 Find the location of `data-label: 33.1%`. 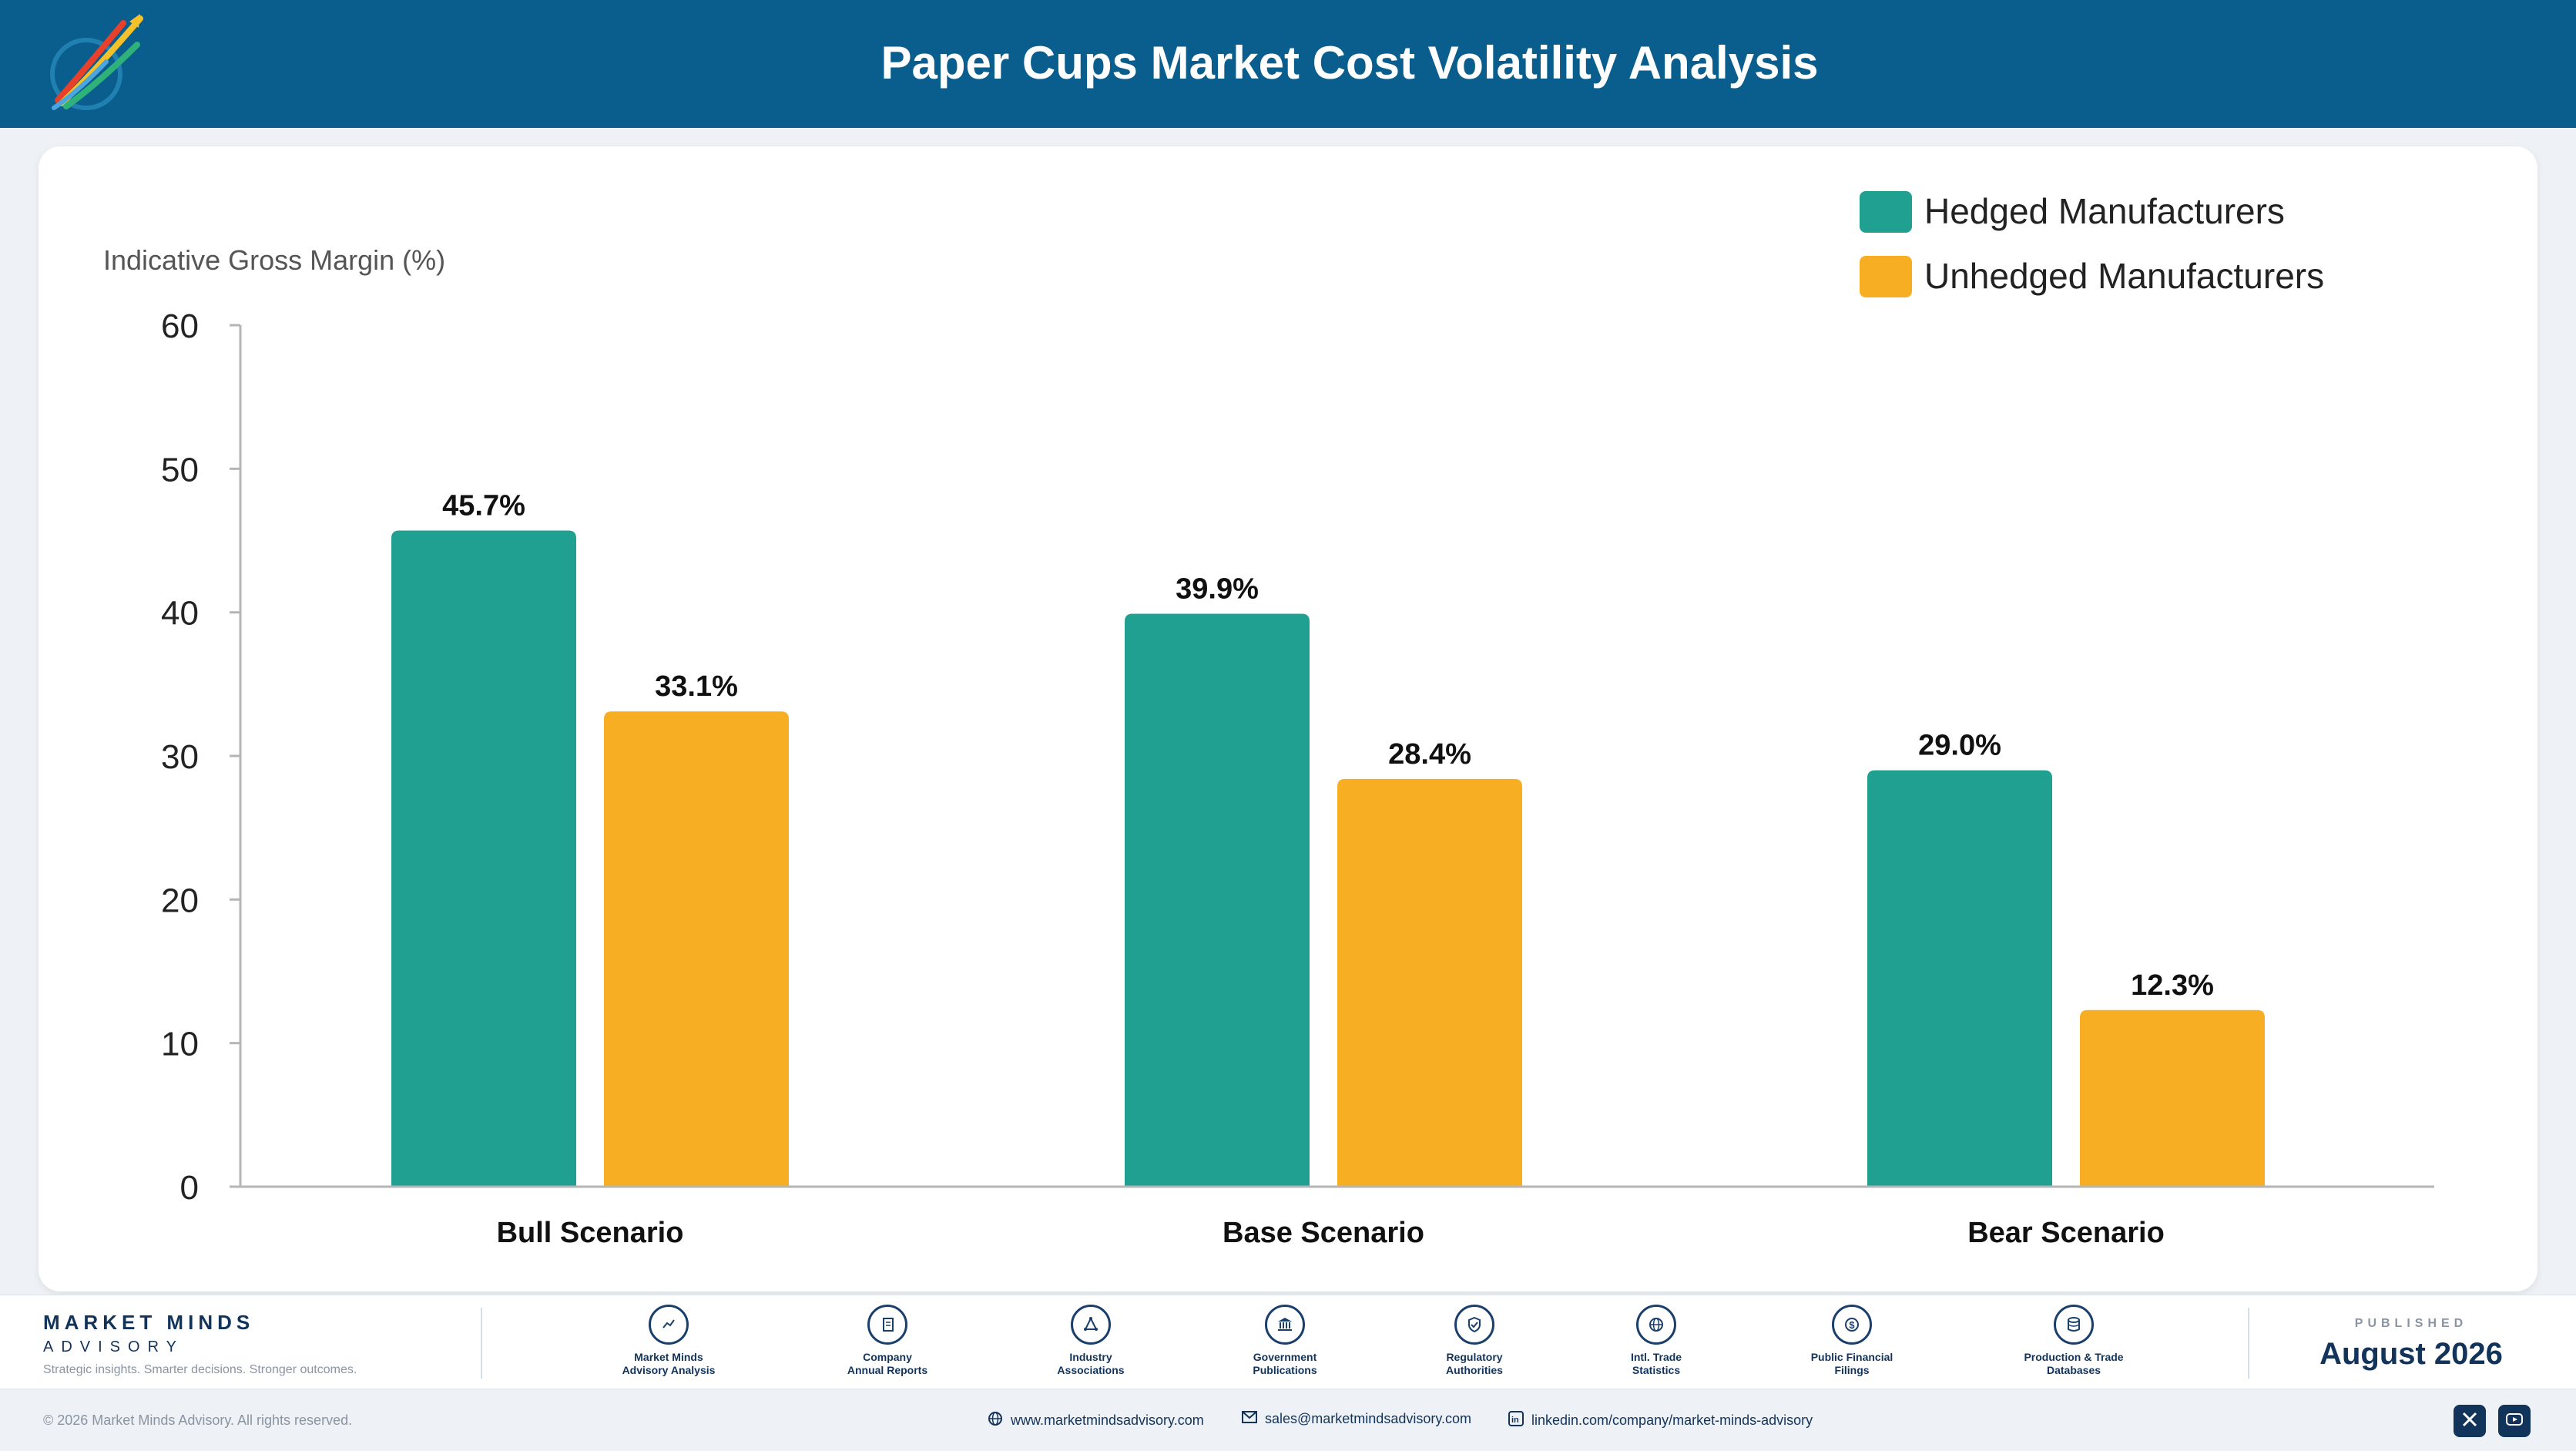

data-label: 33.1% is located at coordinates (696, 686).